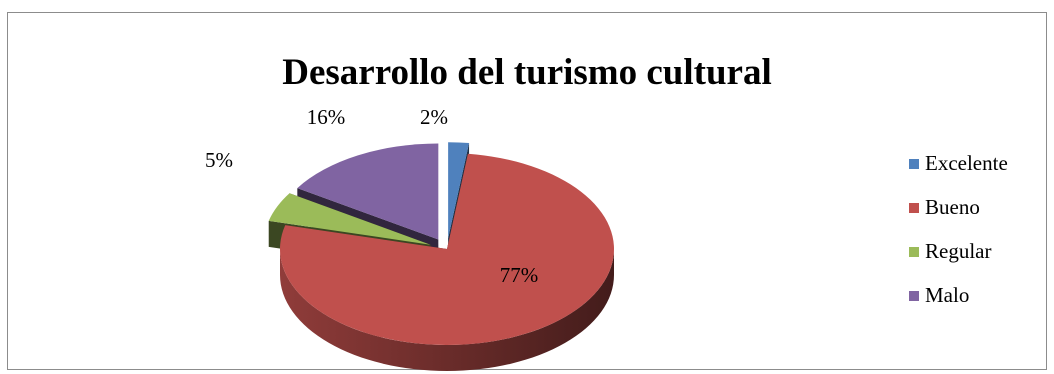 The image size is (1054, 374). What do you see at coordinates (459, 190) in the screenshot?
I see `pie-slice-excelente` at bounding box center [459, 190].